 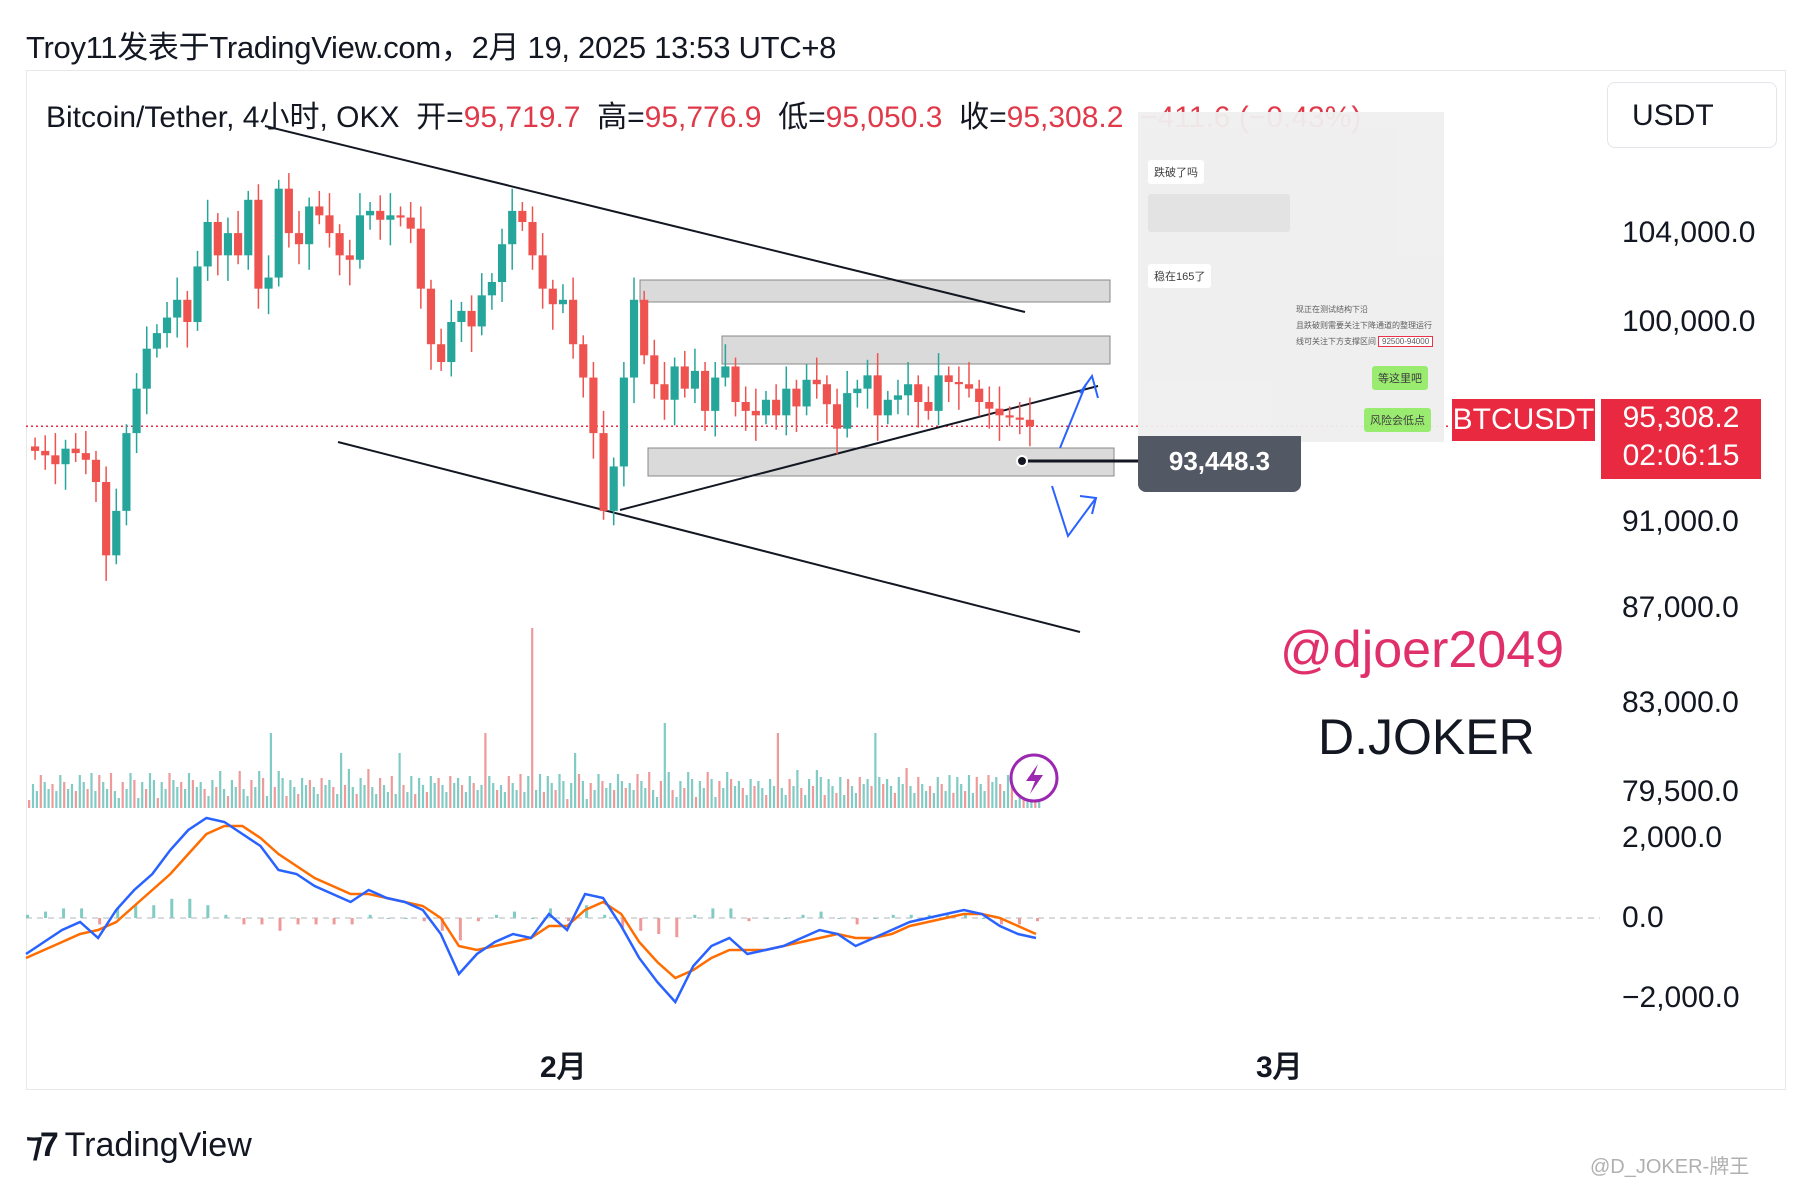 I want to click on currency-selector: USDT, so click(x=1692, y=115).